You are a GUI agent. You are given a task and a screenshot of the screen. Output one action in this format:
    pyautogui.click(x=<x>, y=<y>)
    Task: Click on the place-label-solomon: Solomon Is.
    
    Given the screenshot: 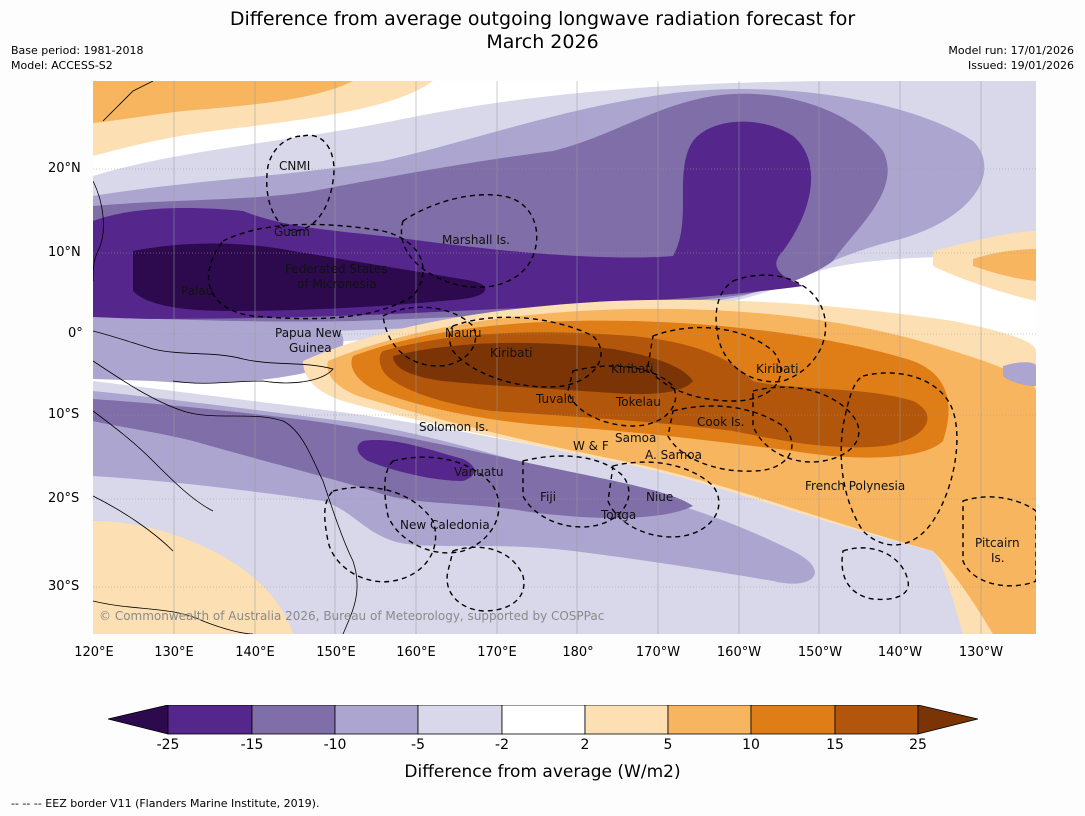 What is the action you would take?
    pyautogui.click(x=454, y=427)
    